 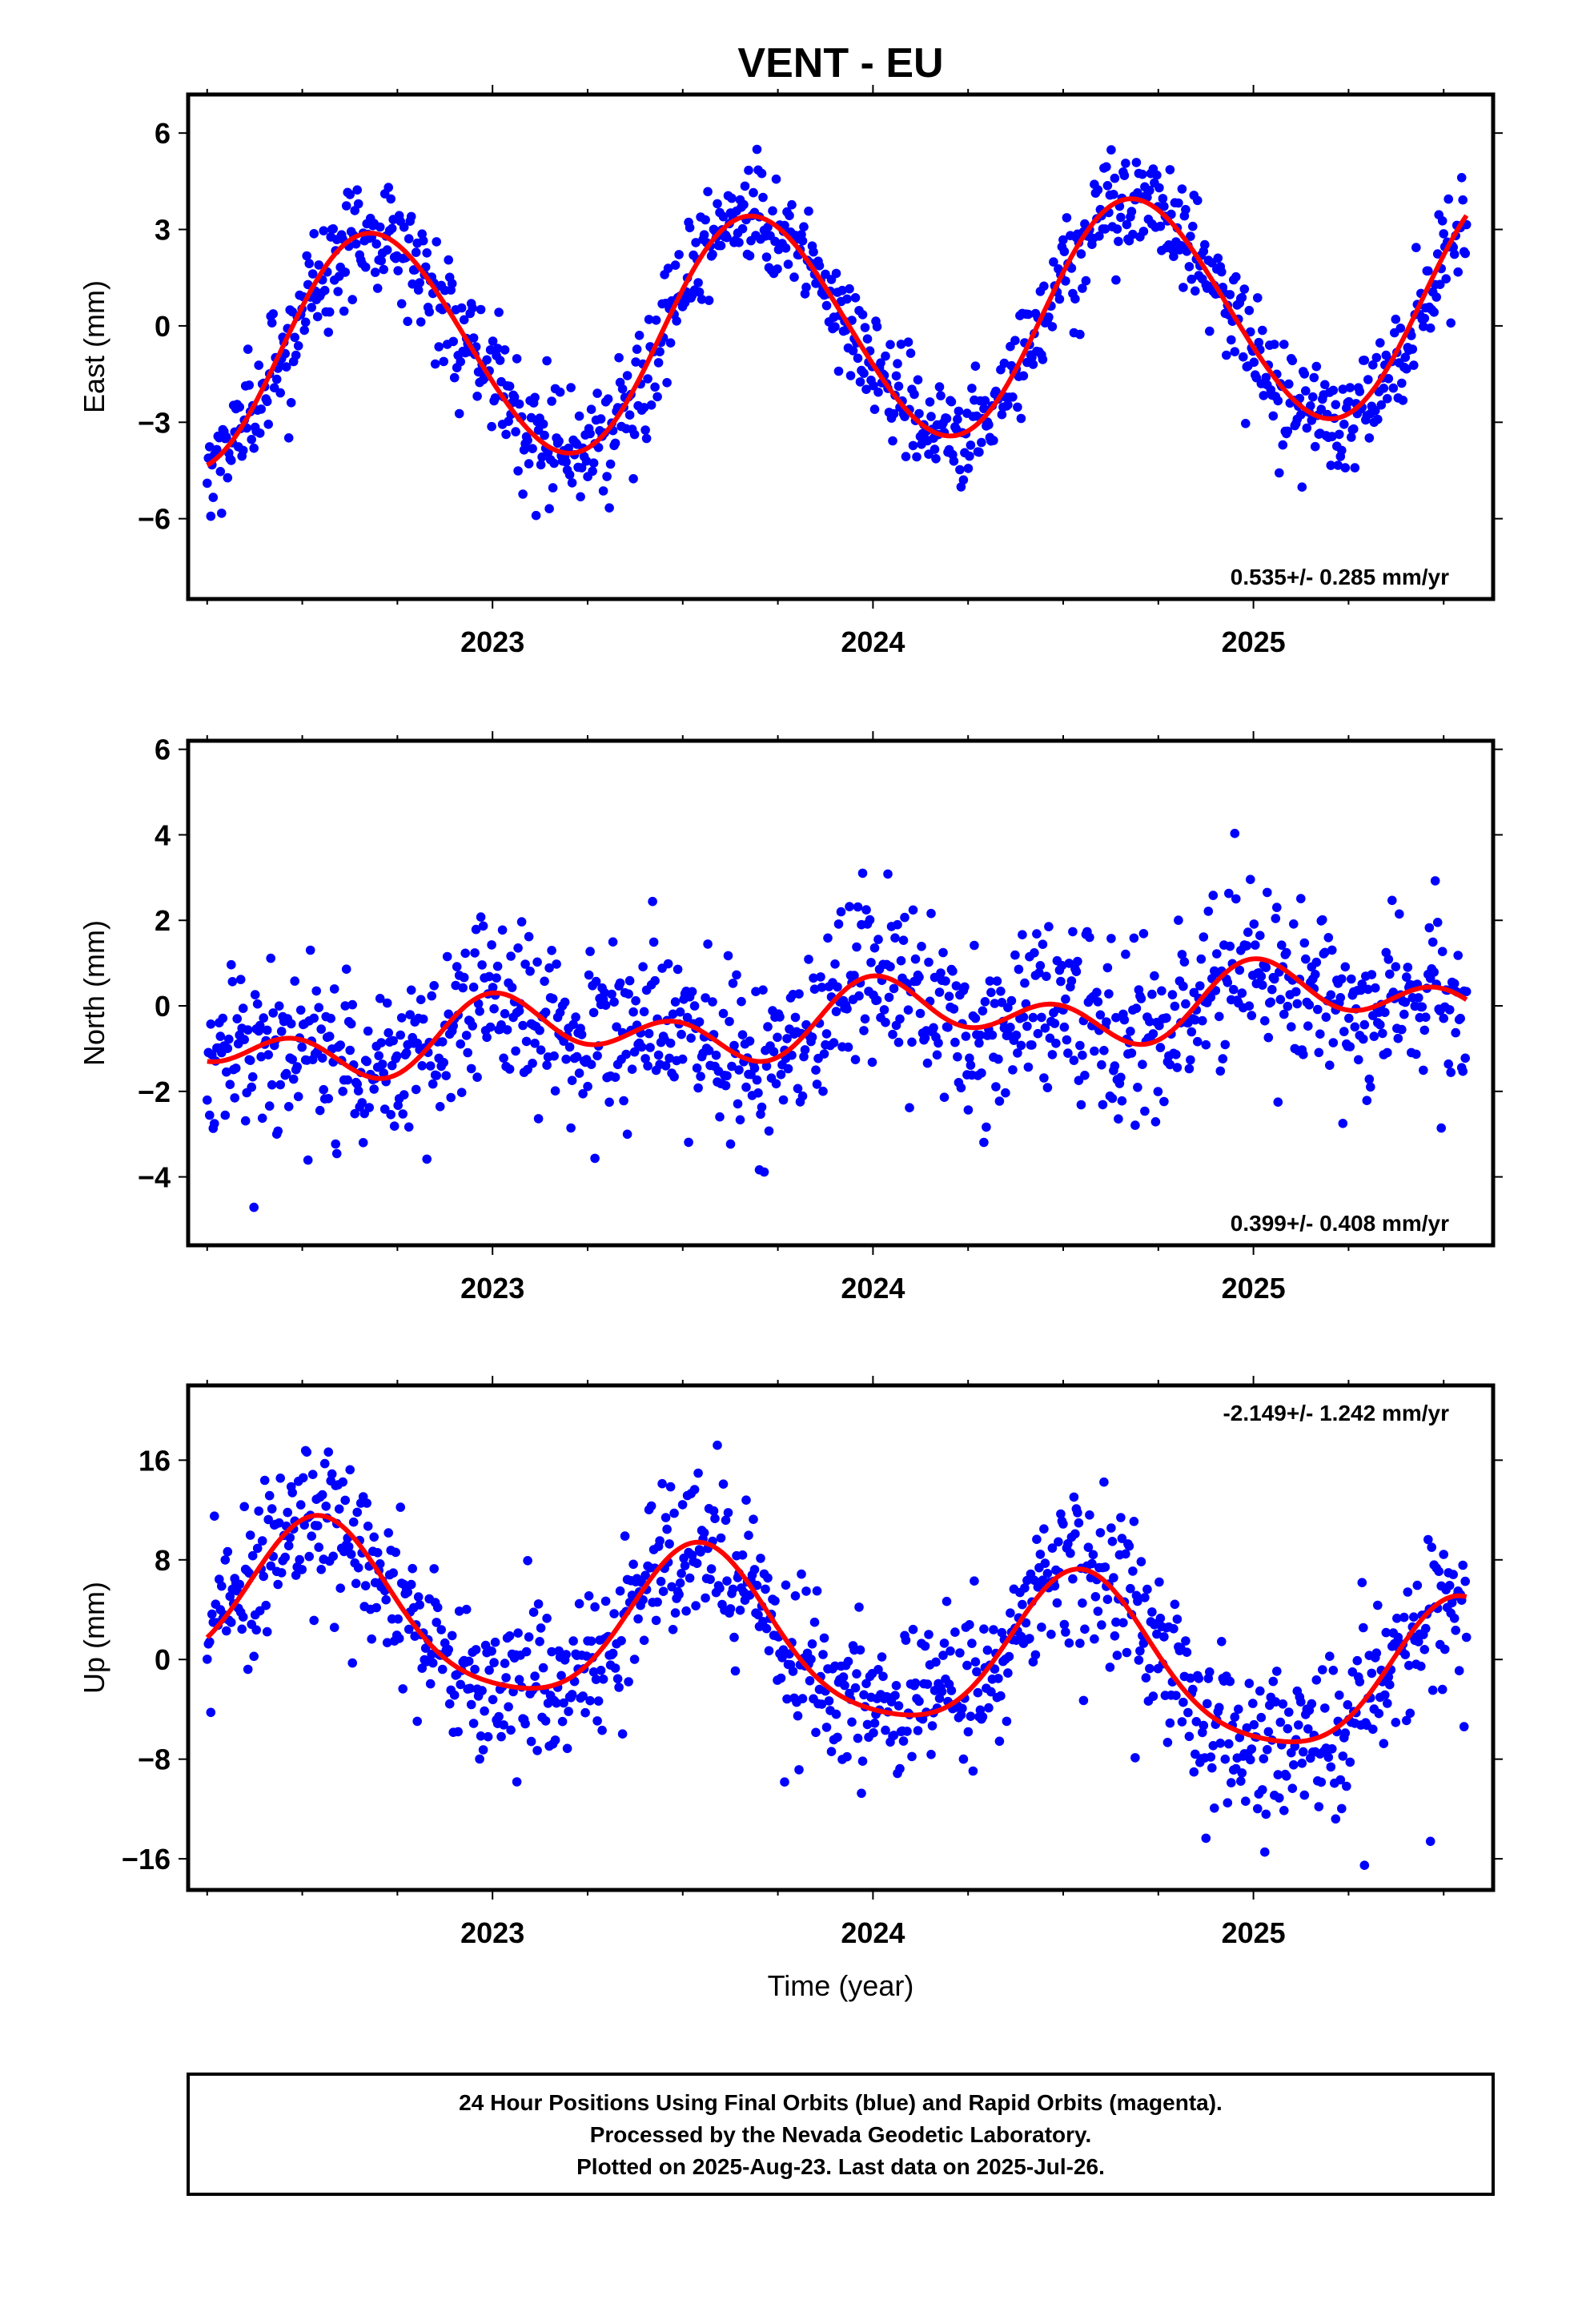 What do you see at coordinates (492, 1932) in the screenshot?
I see `x-tick-label-2023: 2023` at bounding box center [492, 1932].